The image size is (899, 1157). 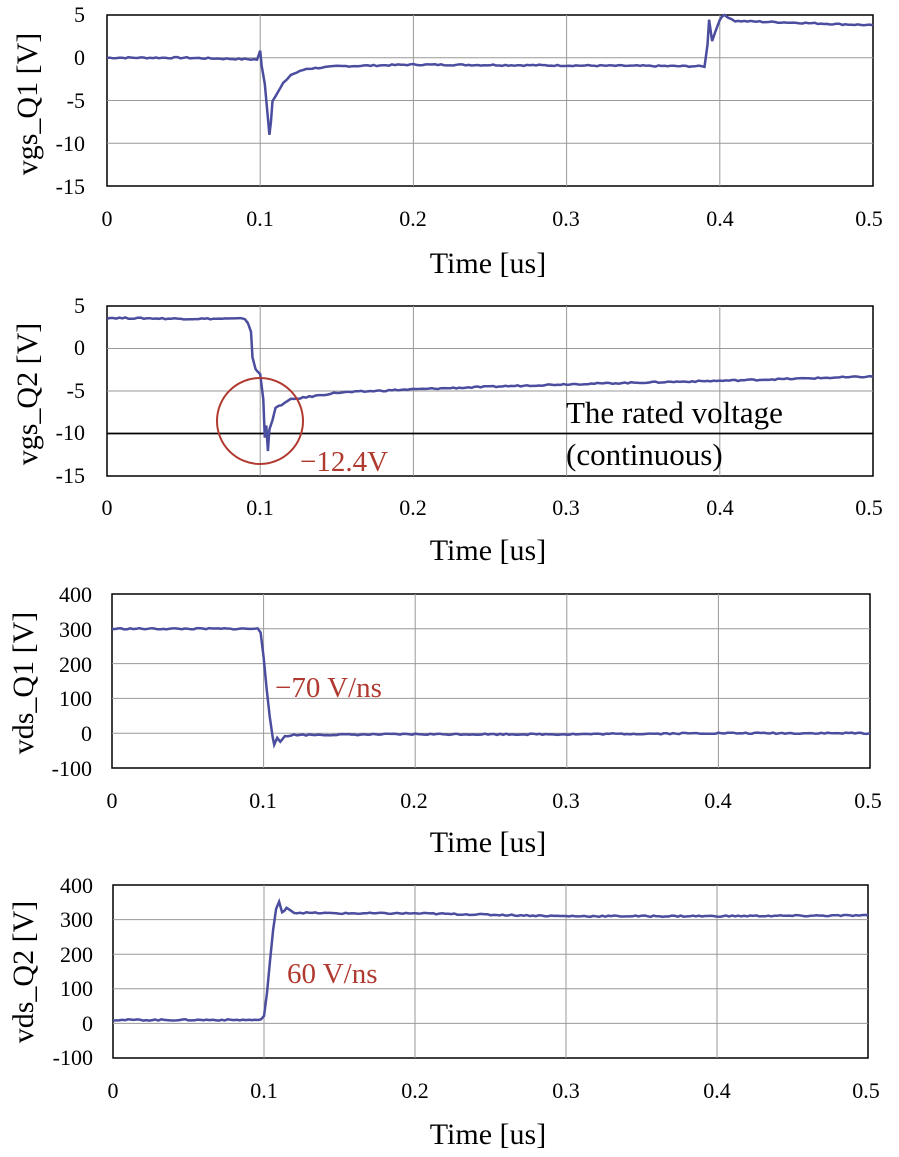 What do you see at coordinates (490, 384) in the screenshot?
I see `series-line-vgs-q2` at bounding box center [490, 384].